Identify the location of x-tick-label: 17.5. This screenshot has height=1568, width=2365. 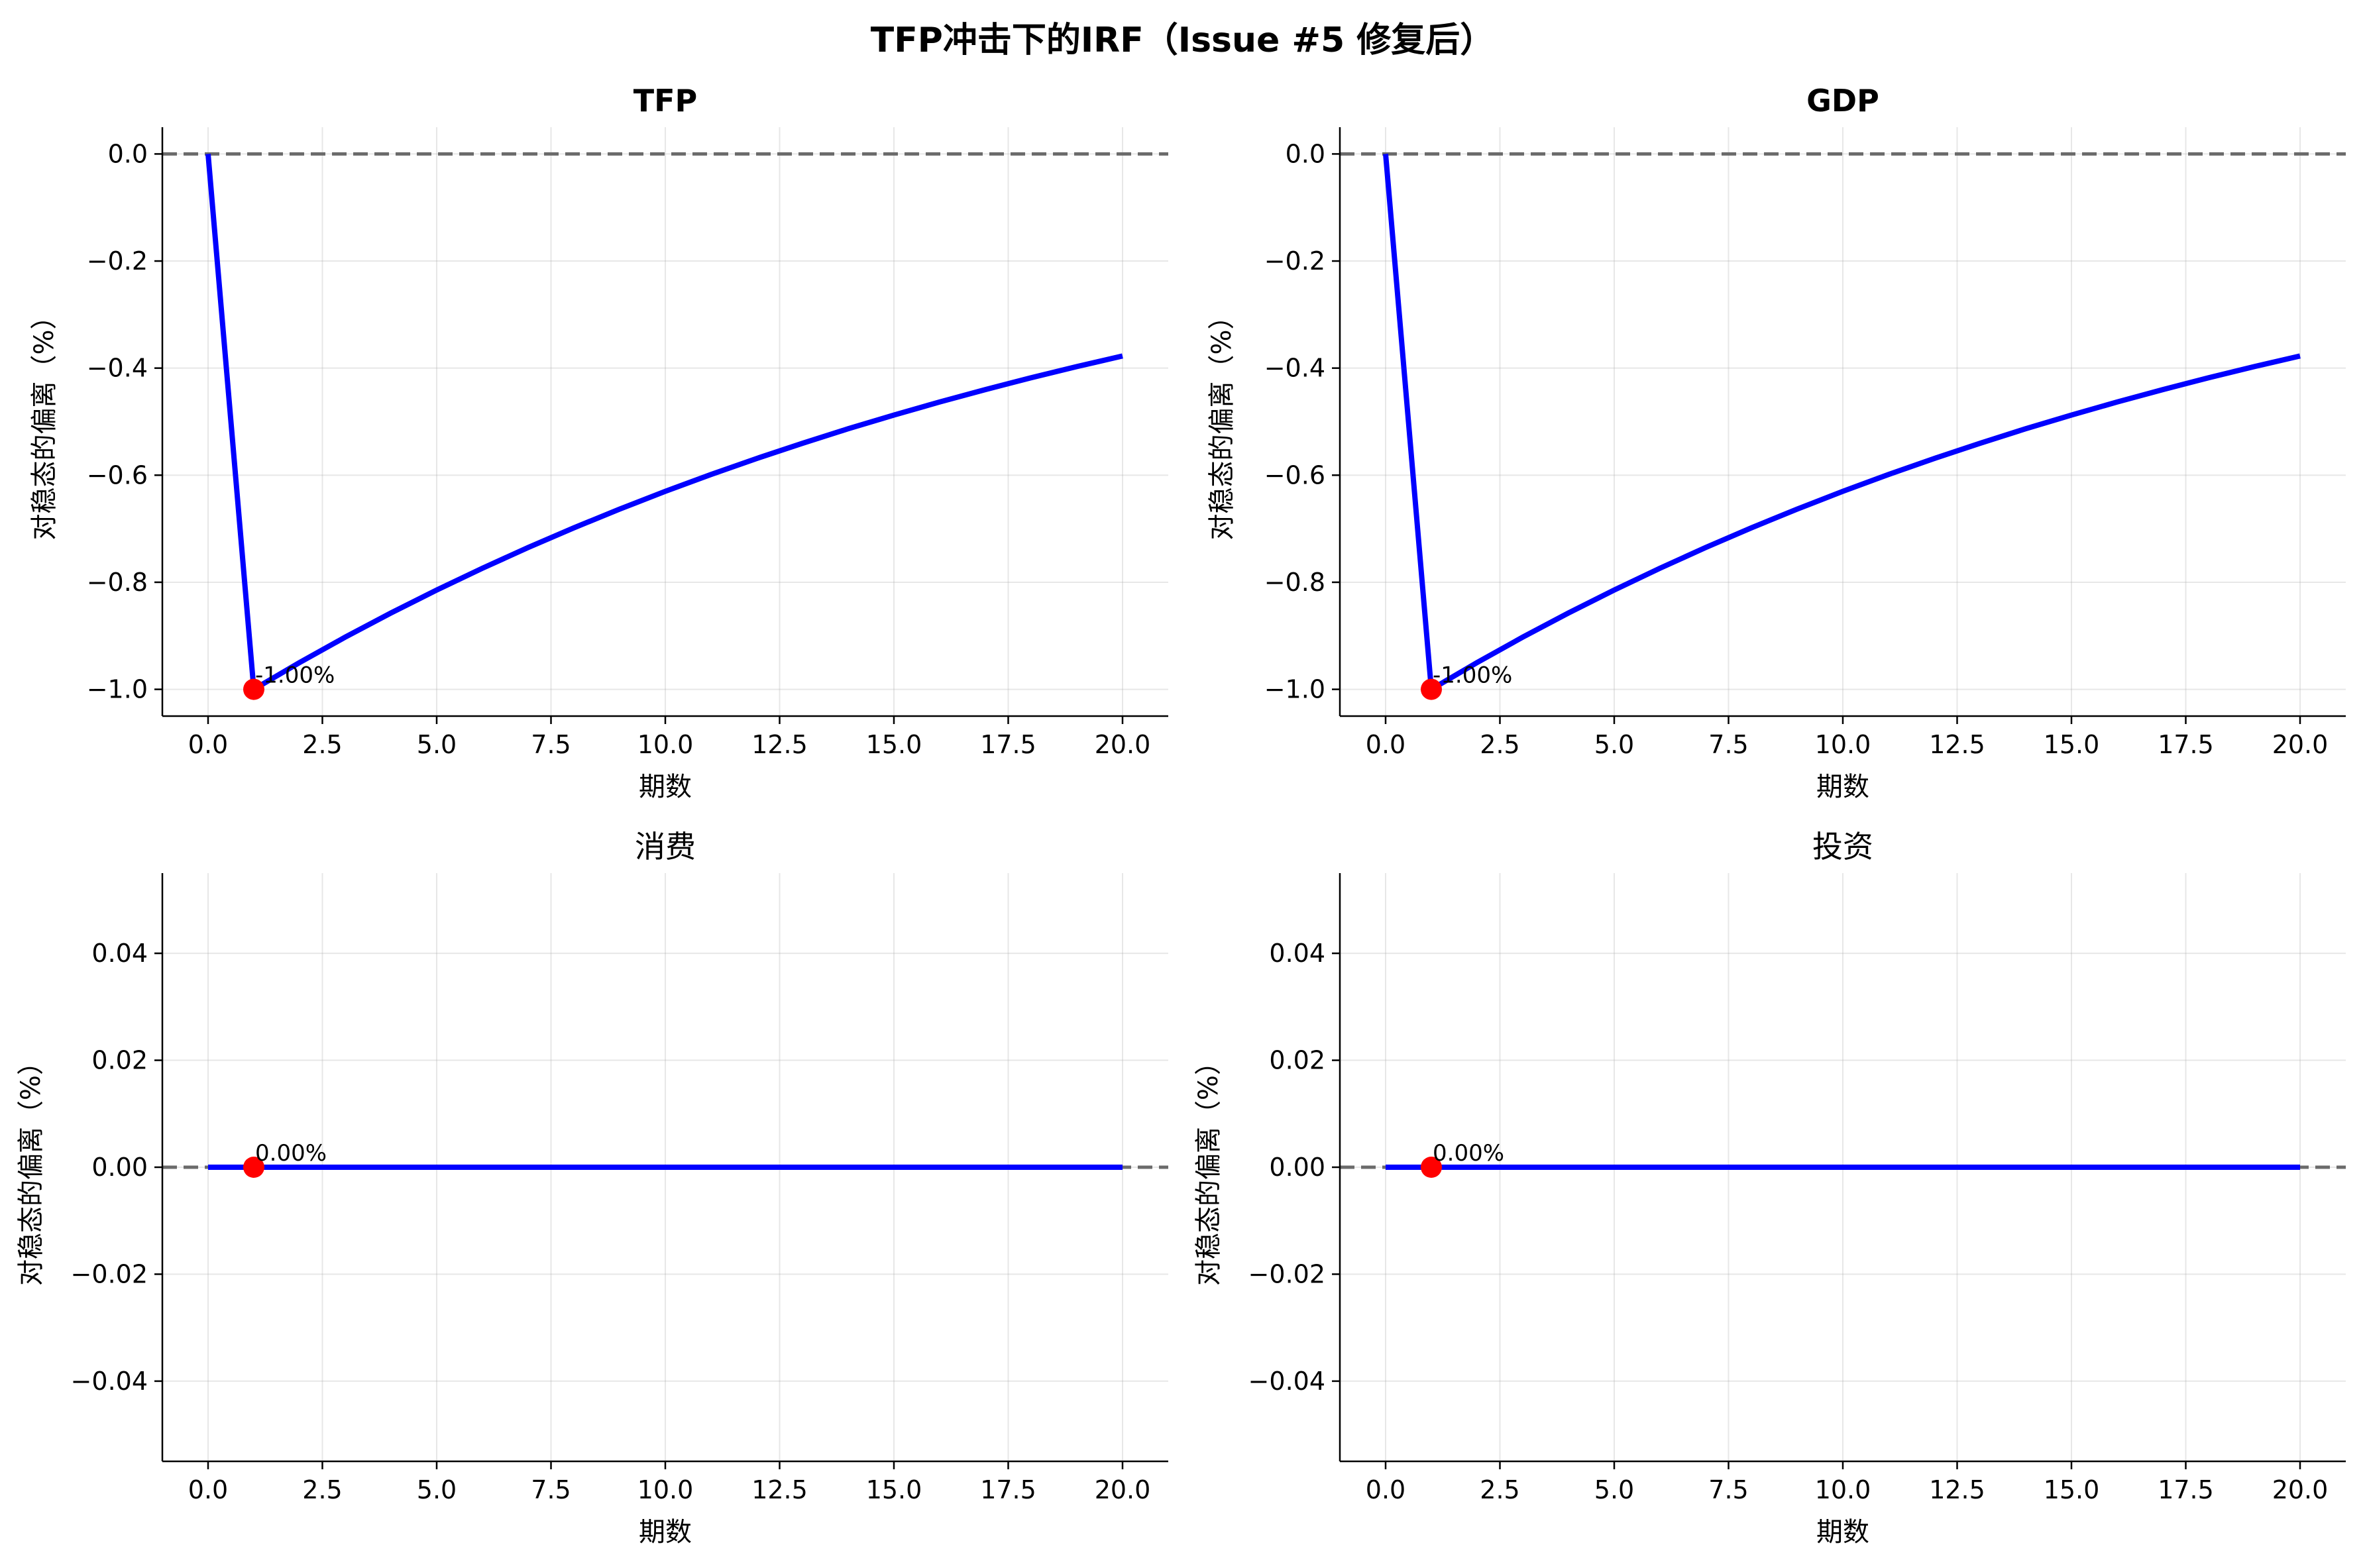
(1008, 745).